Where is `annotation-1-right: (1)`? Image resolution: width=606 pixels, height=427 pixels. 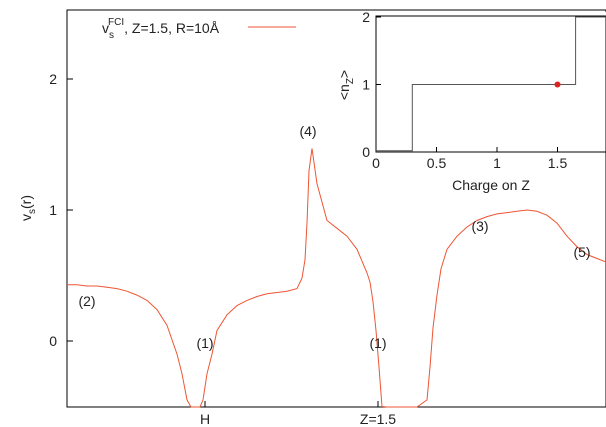 annotation-1-right: (1) is located at coordinates (377, 343).